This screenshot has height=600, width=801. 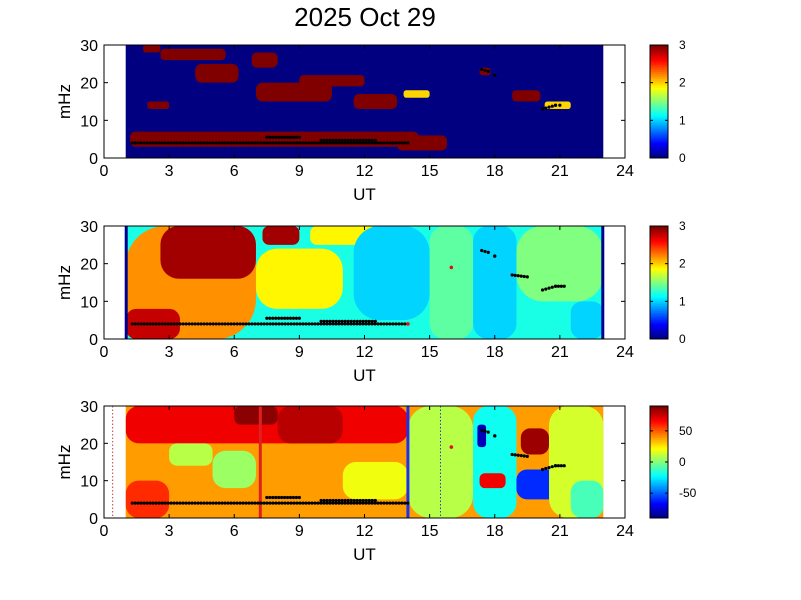 I want to click on x-tick-label: 24, so click(x=625, y=352).